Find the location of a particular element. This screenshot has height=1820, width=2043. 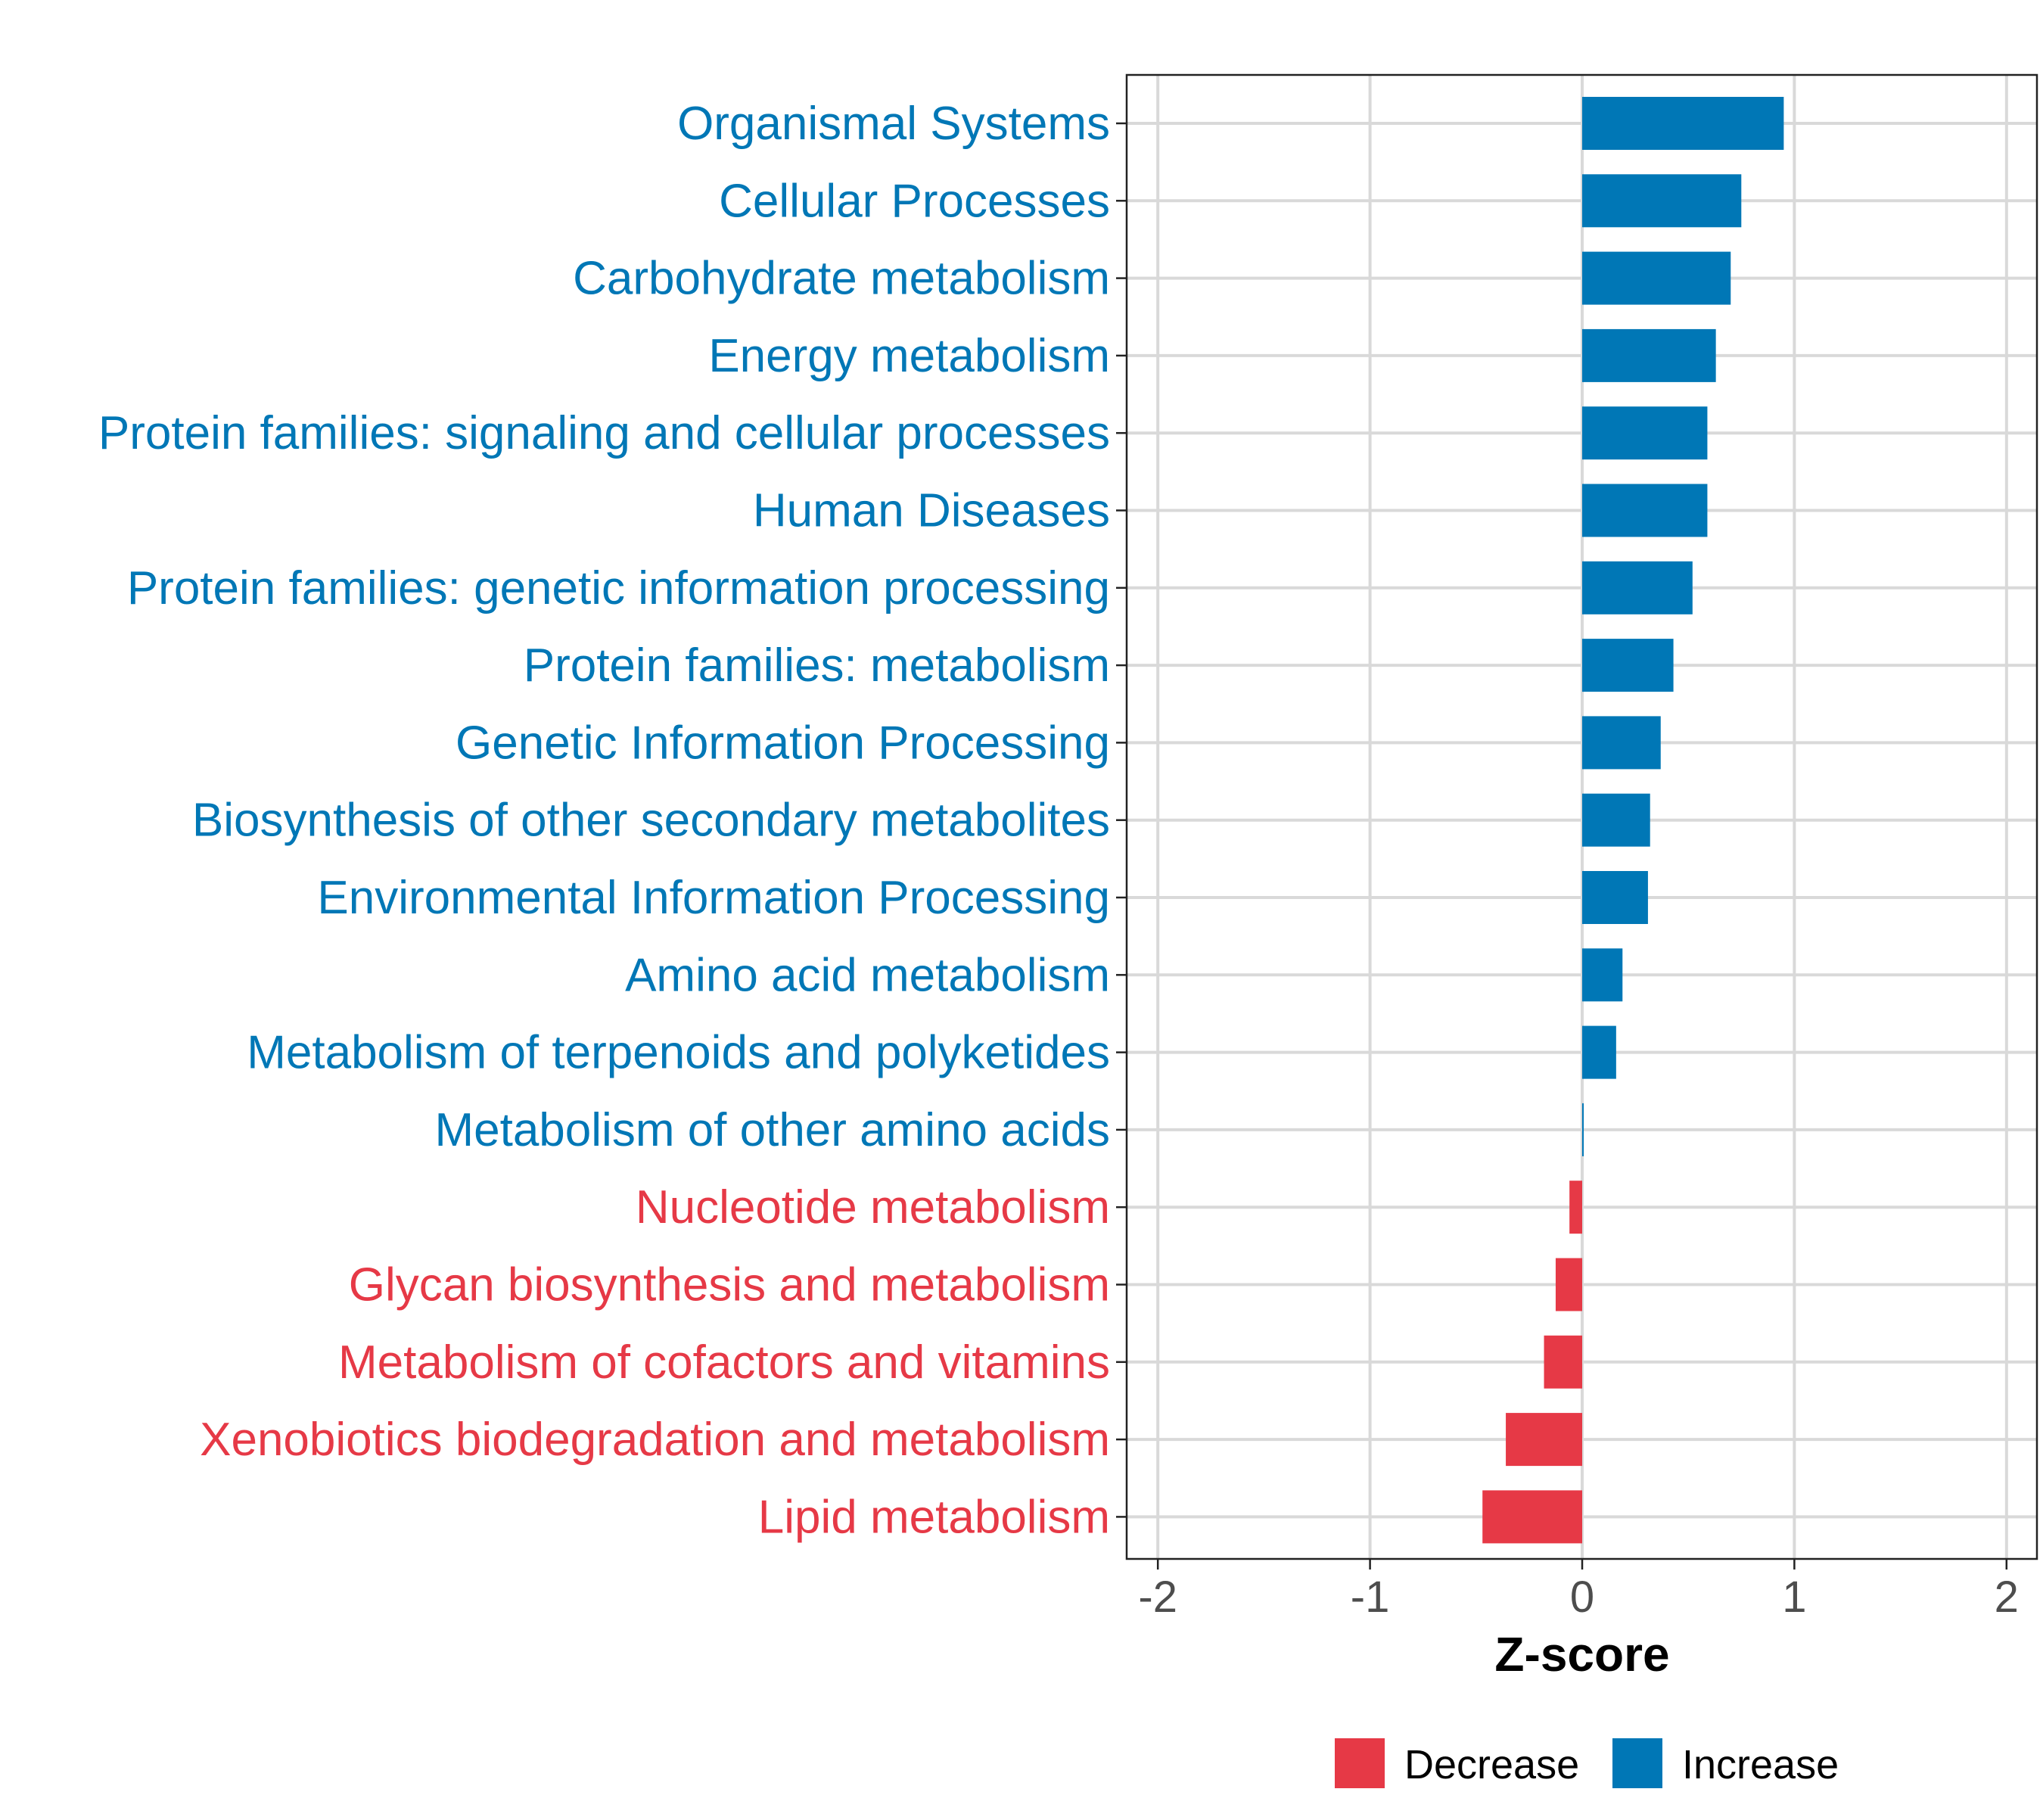

legend-key-increase is located at coordinates (1637, 1763).